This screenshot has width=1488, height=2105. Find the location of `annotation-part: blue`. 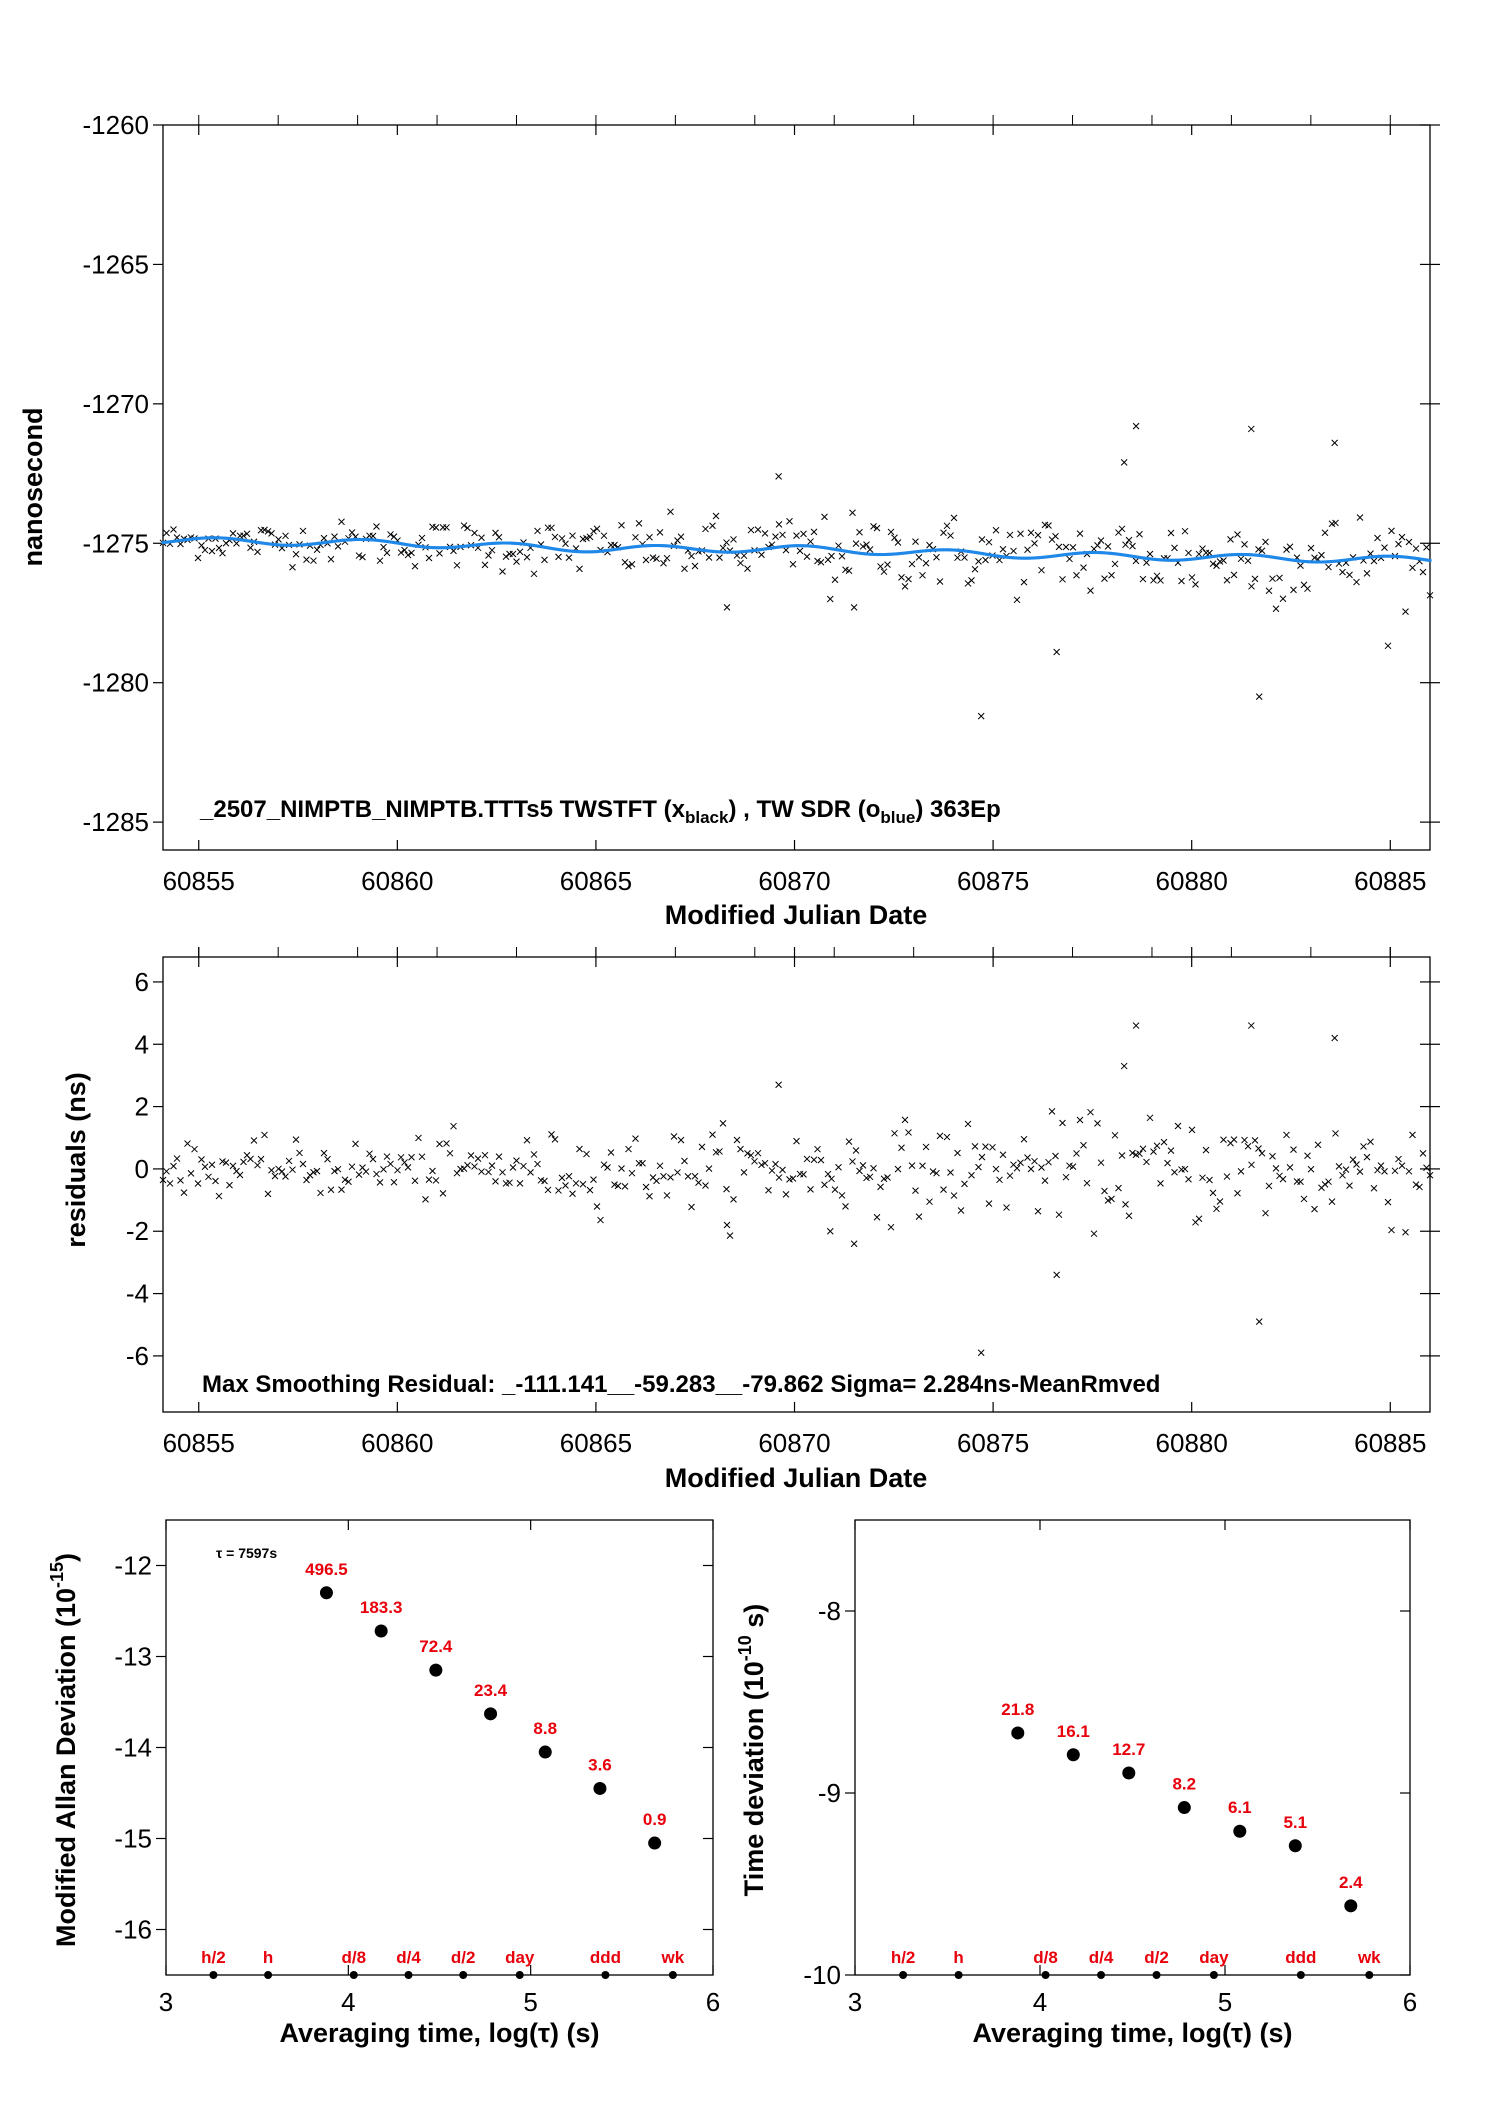

annotation-part: blue is located at coordinates (897, 817).